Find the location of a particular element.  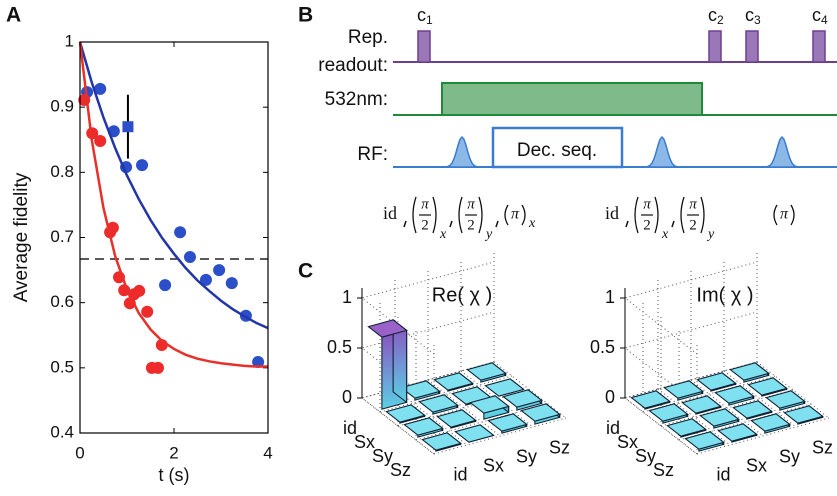

z-tick-label: 1 is located at coordinates (347, 297).